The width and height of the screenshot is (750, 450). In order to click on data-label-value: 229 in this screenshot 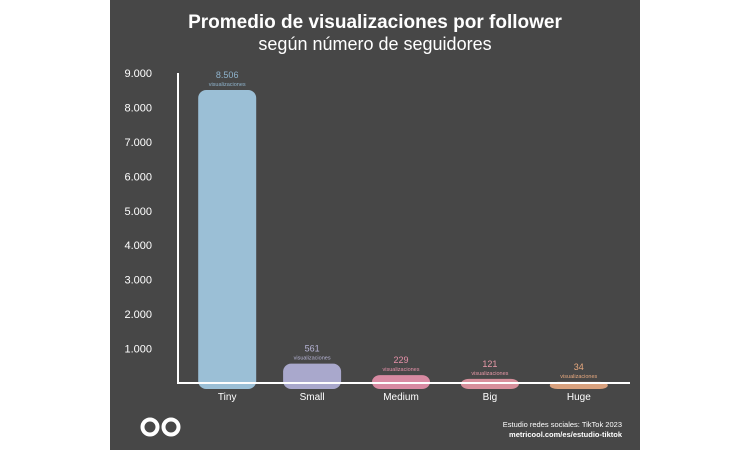, I will do `click(400, 360)`.